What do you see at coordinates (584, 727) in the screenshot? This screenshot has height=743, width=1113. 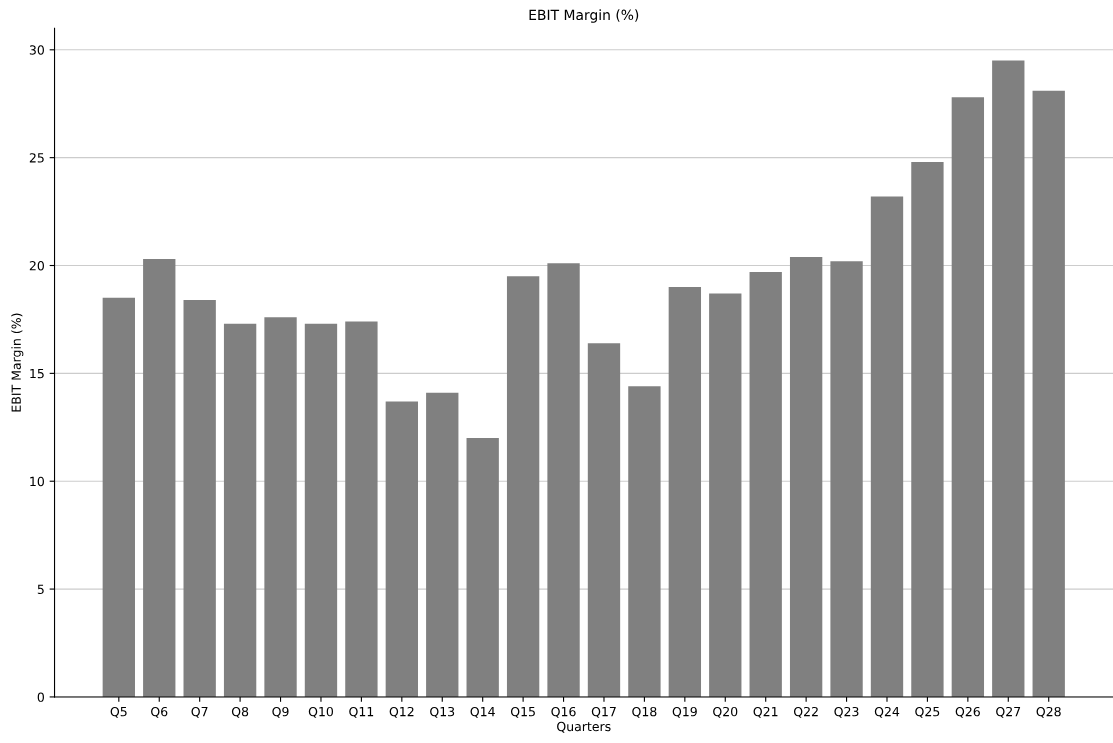 I see `x-axis-title: Quarters` at bounding box center [584, 727].